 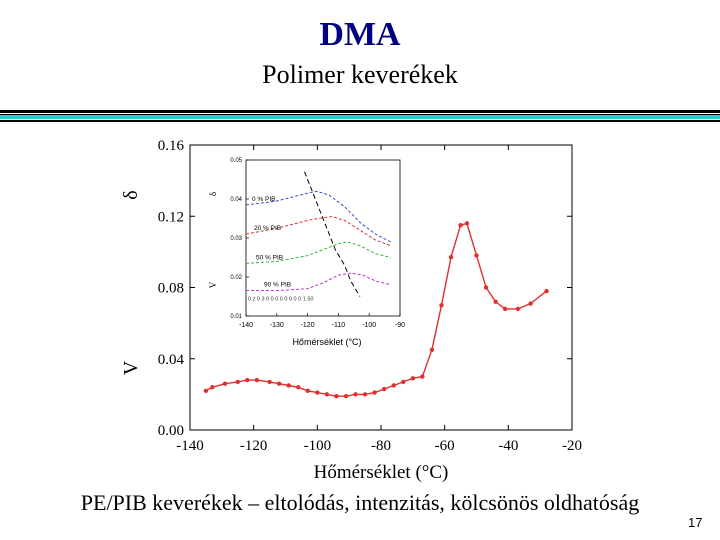 I want to click on main-x-axis-label: Hőmérséklet (°C), so click(x=381, y=472).